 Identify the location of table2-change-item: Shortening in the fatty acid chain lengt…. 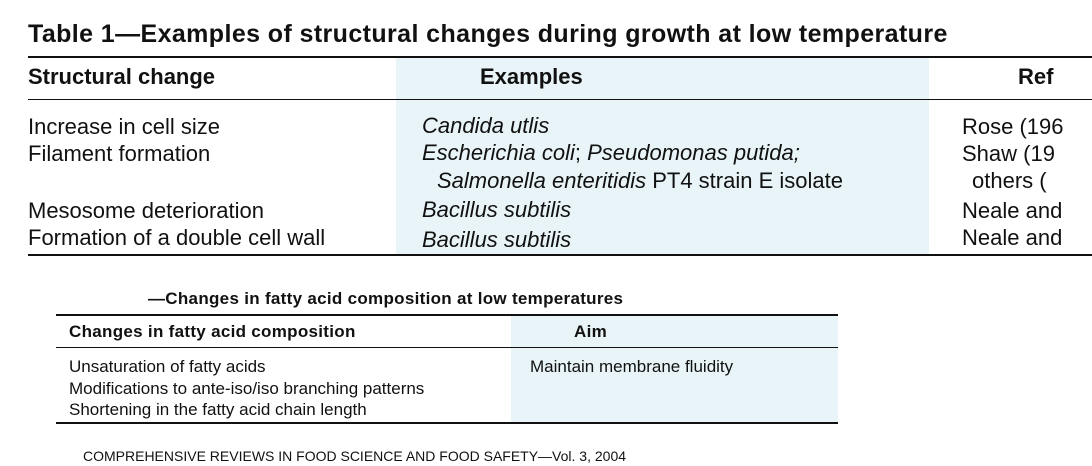
(218, 409).